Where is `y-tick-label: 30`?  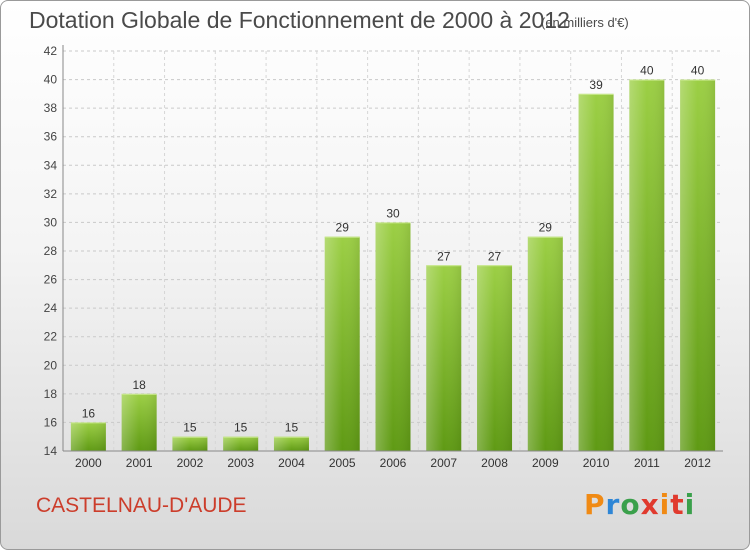 y-tick-label: 30 is located at coordinates (51, 222).